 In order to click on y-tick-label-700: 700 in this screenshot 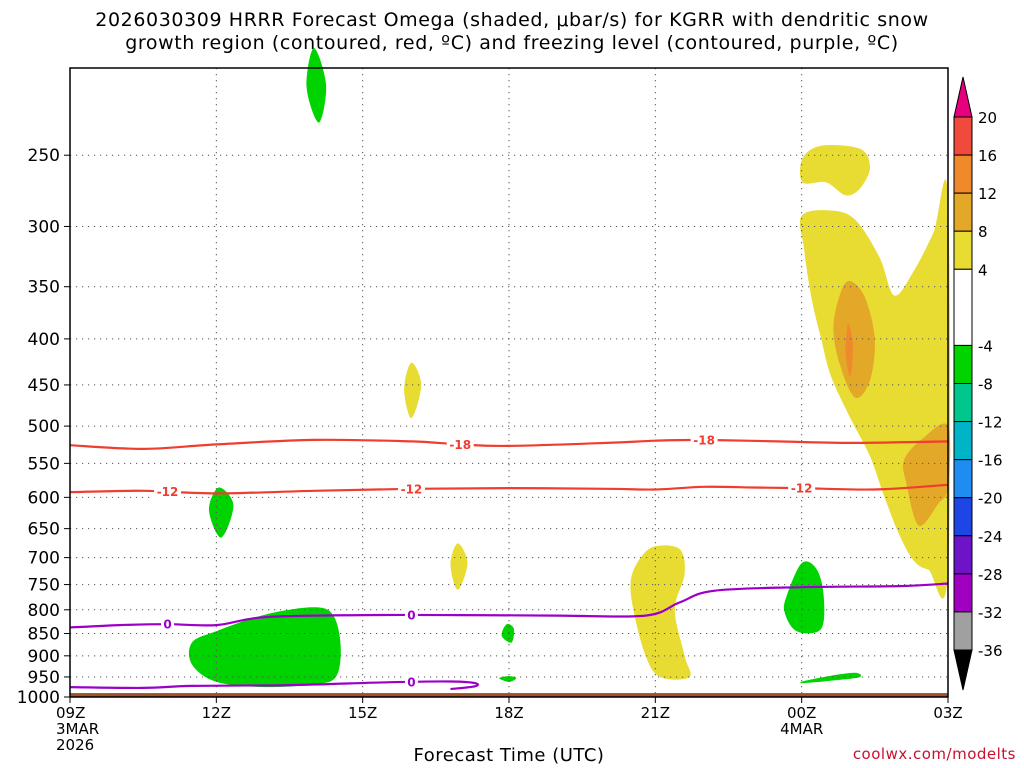, I will do `click(44, 559)`.